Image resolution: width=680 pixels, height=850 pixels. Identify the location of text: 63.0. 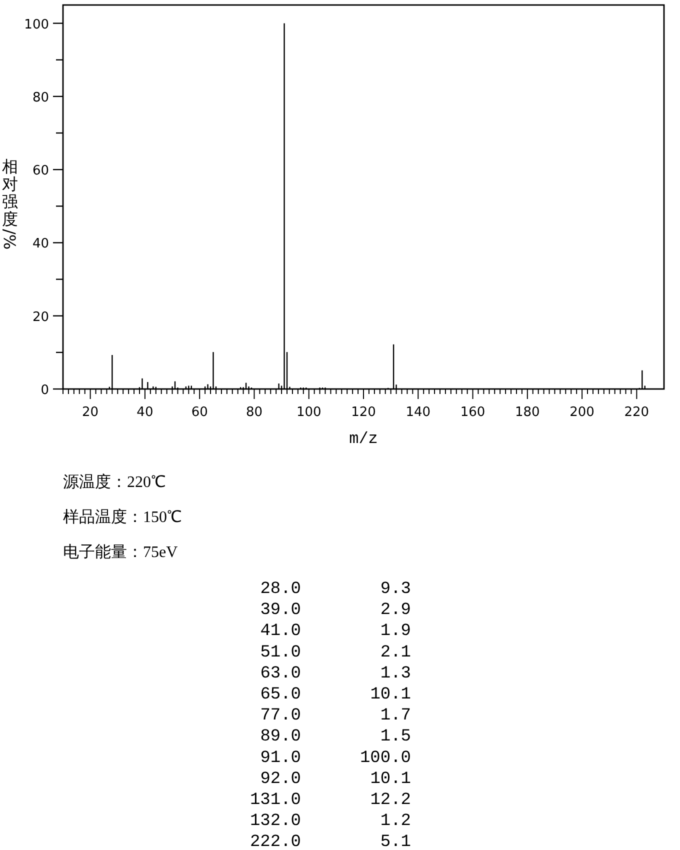
(280, 674).